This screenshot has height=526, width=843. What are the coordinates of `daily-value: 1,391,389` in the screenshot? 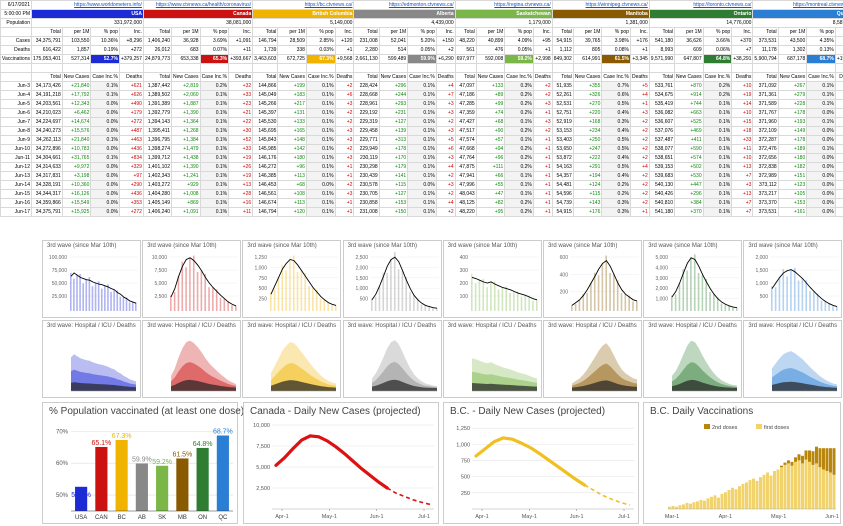 It's located at (157, 104).